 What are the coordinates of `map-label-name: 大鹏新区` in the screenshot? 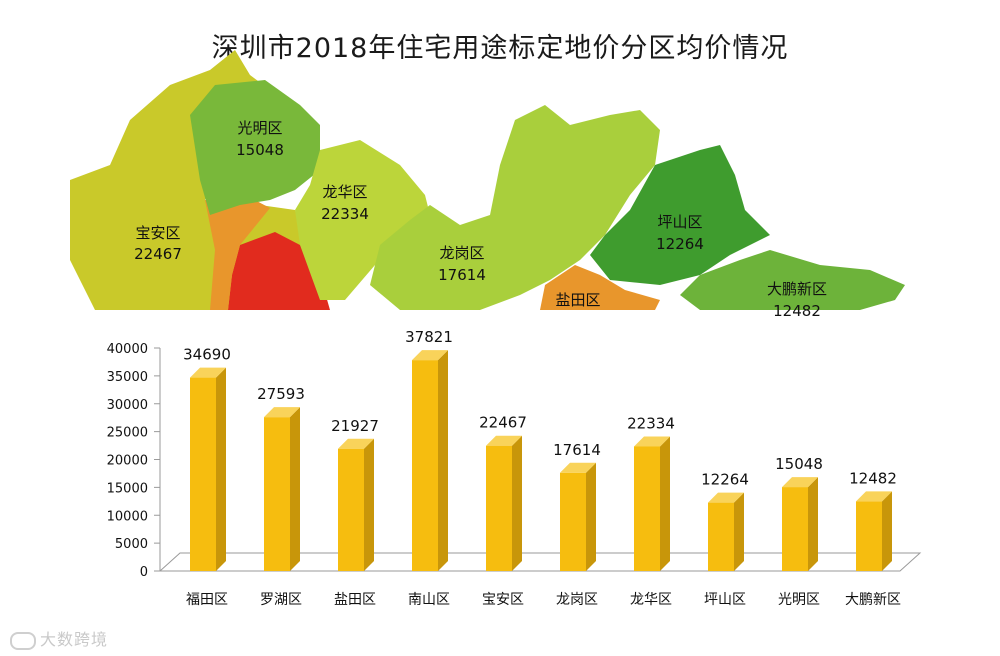 It's located at (797, 289).